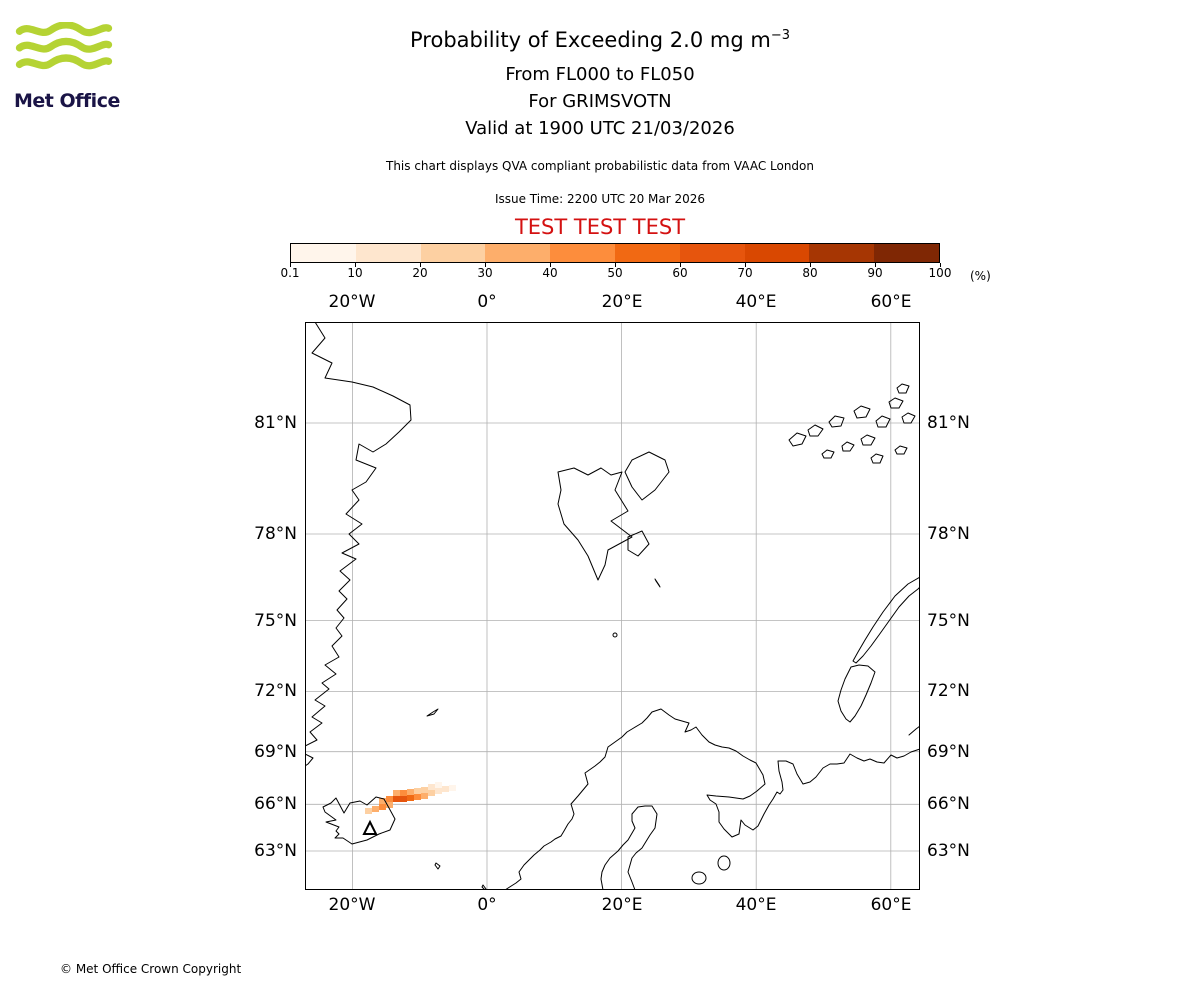 The width and height of the screenshot is (1200, 1000). Describe the element at coordinates (852, 423) in the screenshot. I see `franz-josef-land` at that location.